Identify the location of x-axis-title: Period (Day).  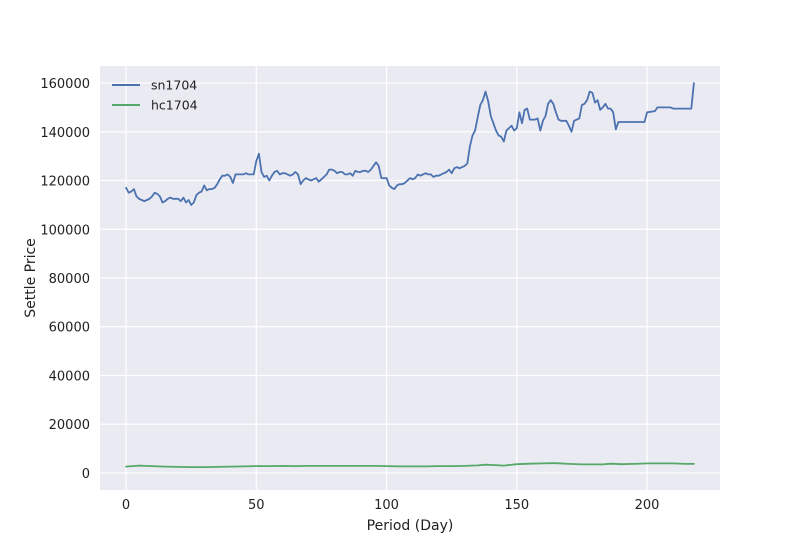
(410, 526).